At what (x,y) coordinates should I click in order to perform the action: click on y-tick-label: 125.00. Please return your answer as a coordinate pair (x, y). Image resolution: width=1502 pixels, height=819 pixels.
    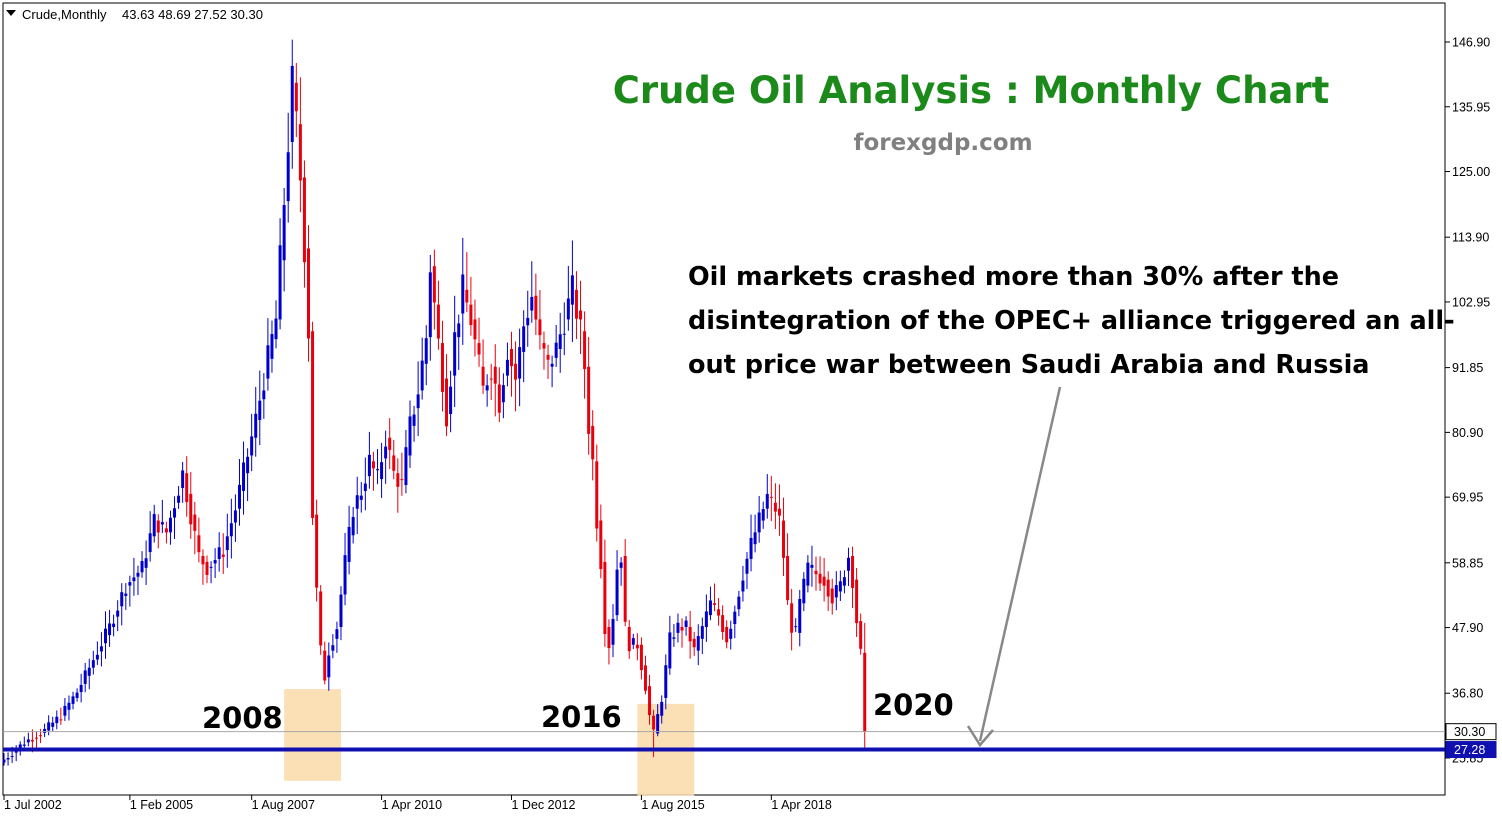
    Looking at the image, I should click on (1471, 172).